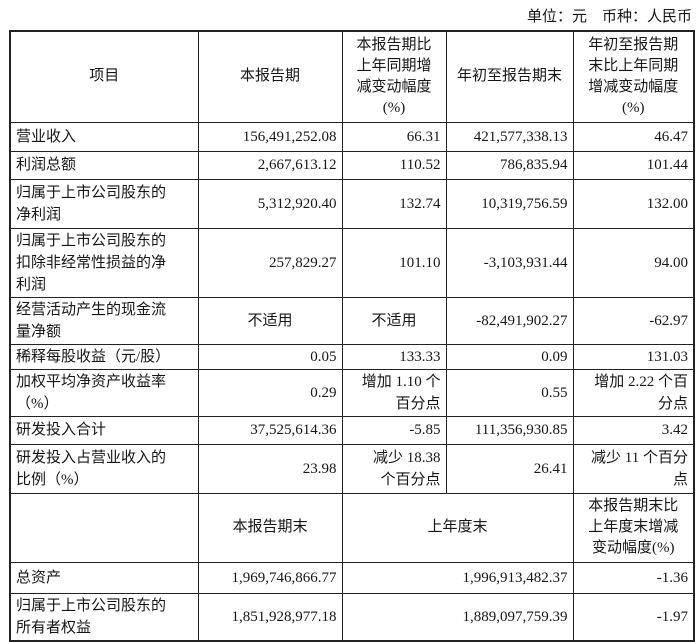 Image resolution: width=700 pixels, height=642 pixels. What do you see at coordinates (270, 527) in the screenshot?
I see `header-current-period-end: 本报告期末` at bounding box center [270, 527].